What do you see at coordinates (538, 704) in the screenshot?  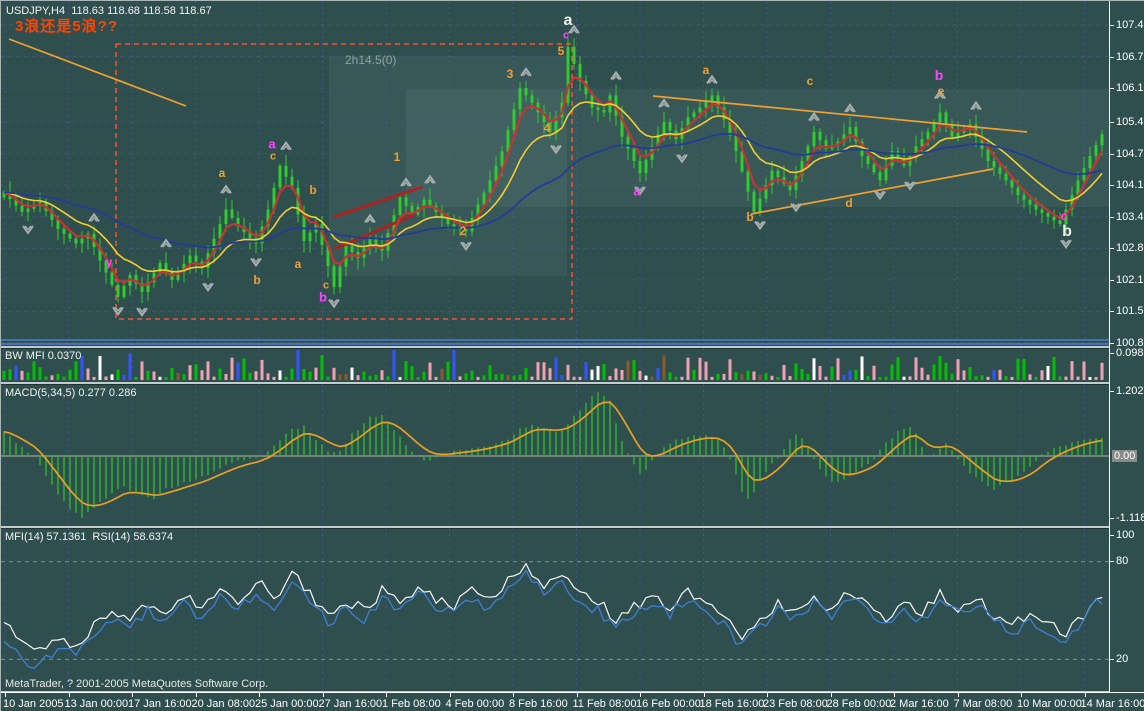 I see `date-tick-label: 8 Feb 16:00` at bounding box center [538, 704].